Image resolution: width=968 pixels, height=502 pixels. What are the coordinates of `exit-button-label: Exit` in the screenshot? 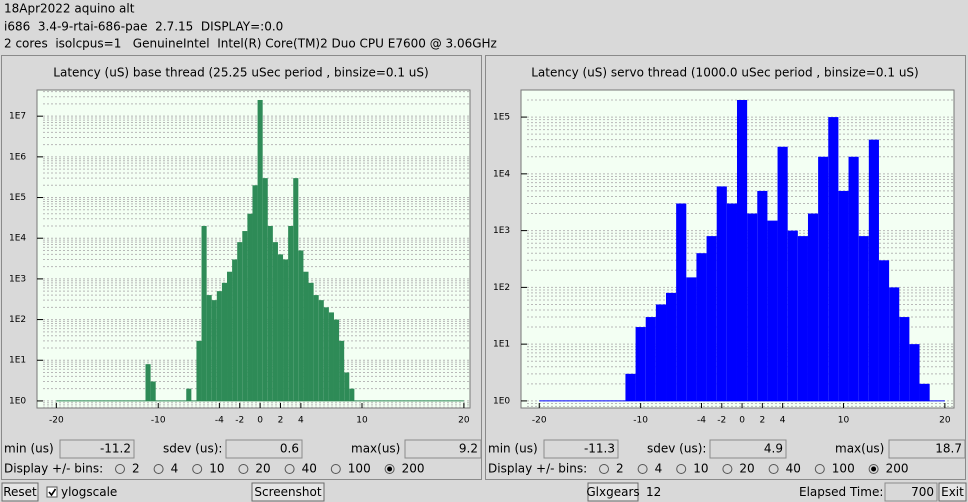 It's located at (952, 492).